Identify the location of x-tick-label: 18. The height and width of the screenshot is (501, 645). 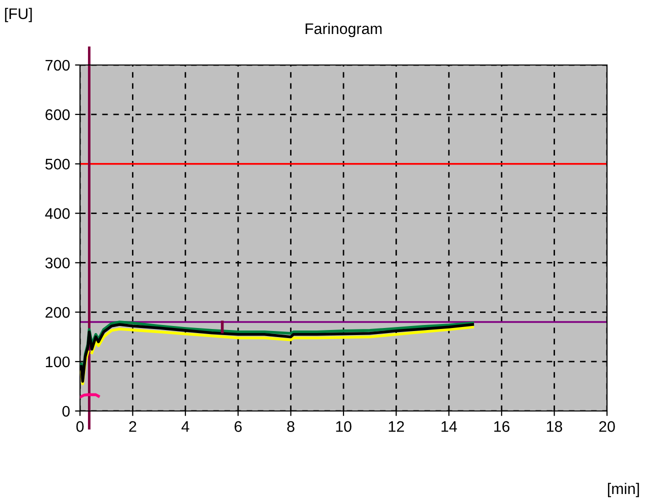
(554, 426).